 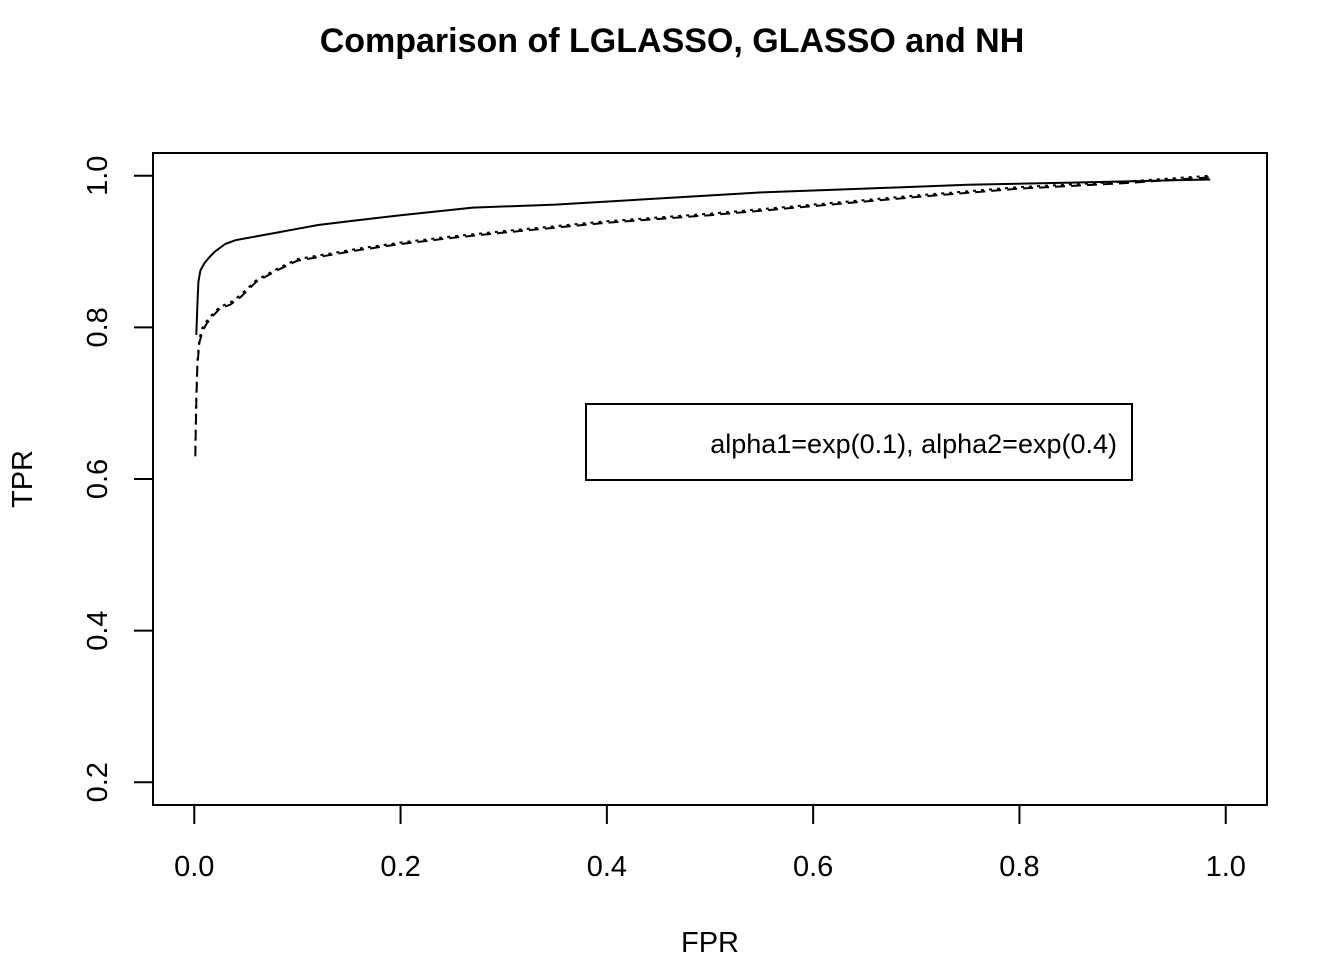 What do you see at coordinates (672, 41) in the screenshot?
I see `chart-title: Comparison of LGLASSO, GLASSO and NH` at bounding box center [672, 41].